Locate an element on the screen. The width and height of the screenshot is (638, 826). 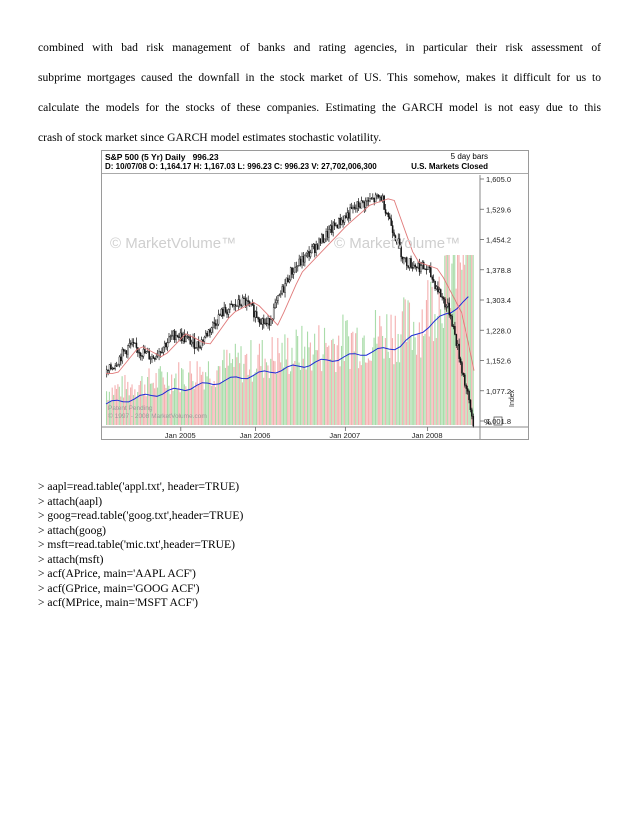
percent-checkbox is located at coordinates (498, 421).